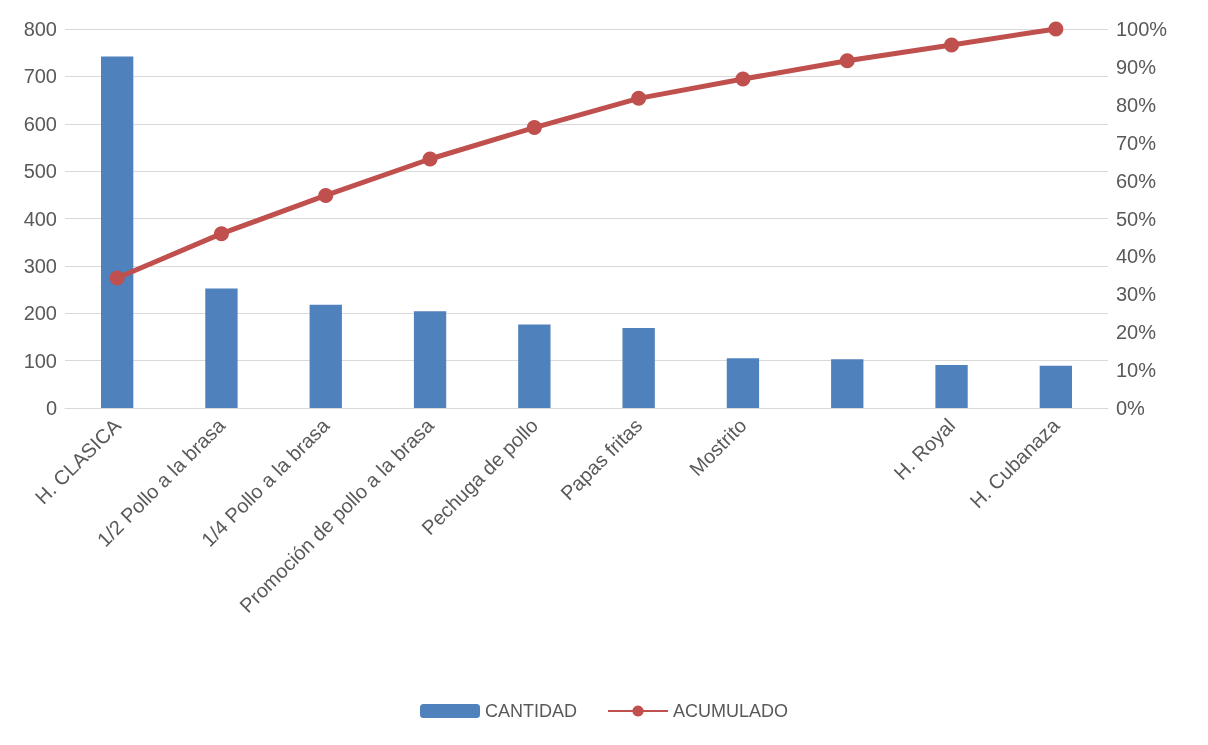  I want to click on legend-label: CANTIDAD, so click(531, 711).